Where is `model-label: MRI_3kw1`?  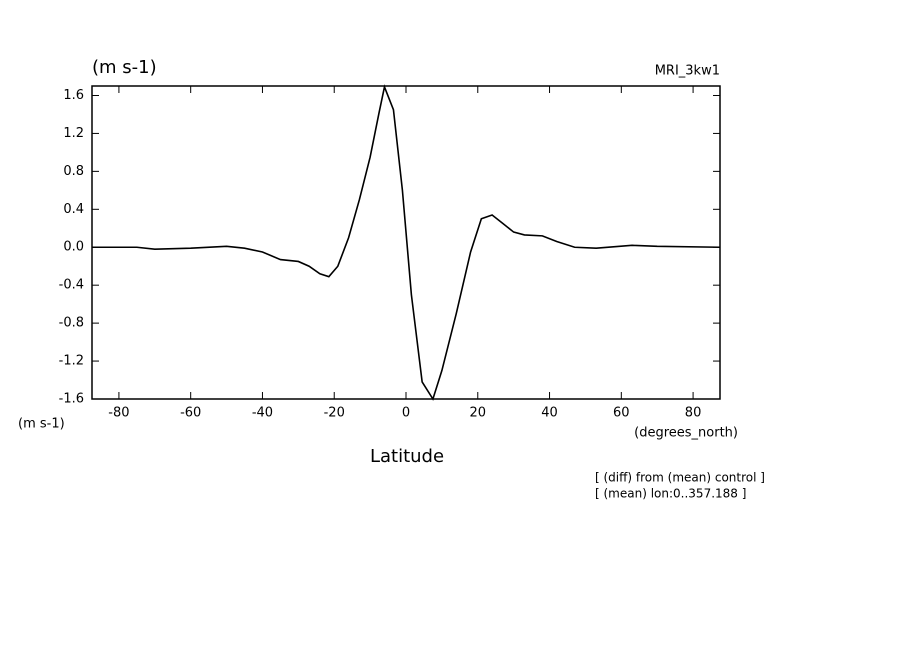
model-label: MRI_3kw1 is located at coordinates (687, 71).